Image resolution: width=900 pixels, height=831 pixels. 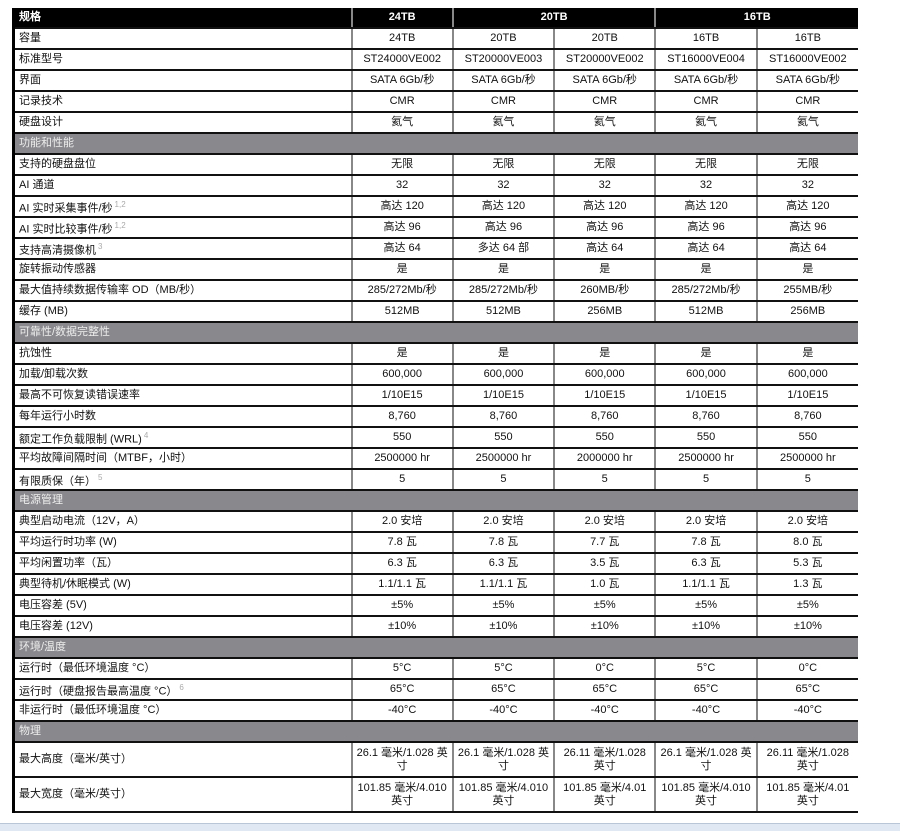 I want to click on row-label-cell: 容量, so click(x=182, y=39).